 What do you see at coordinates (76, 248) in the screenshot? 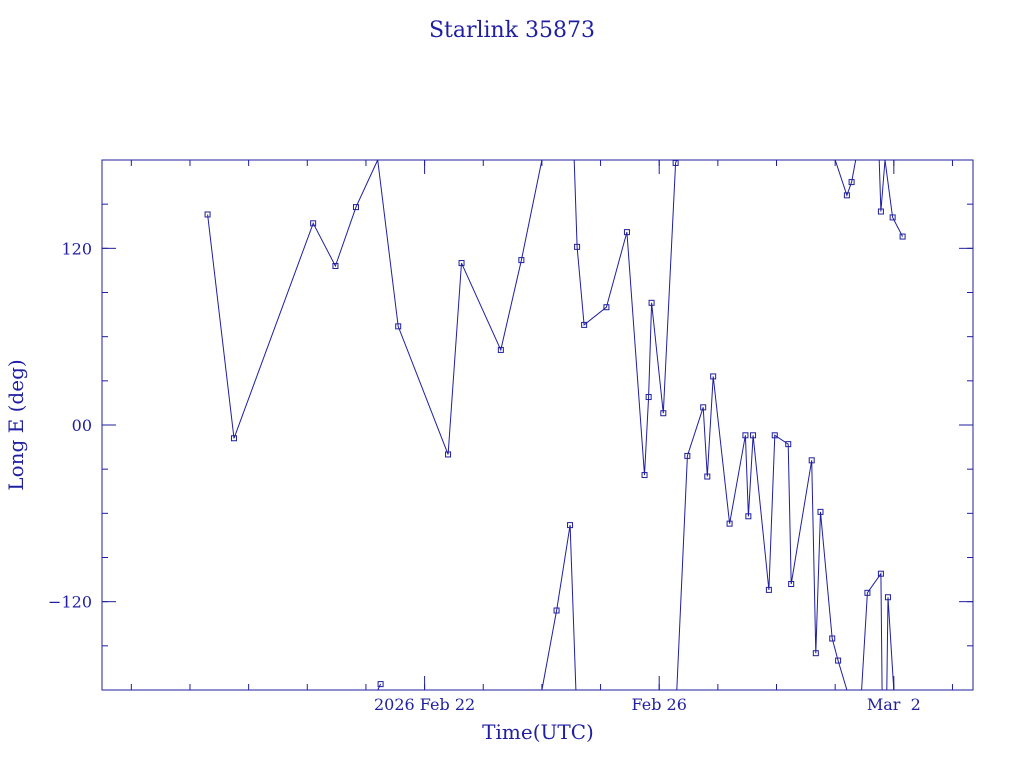
I see `y-tick-label: 120` at bounding box center [76, 248].